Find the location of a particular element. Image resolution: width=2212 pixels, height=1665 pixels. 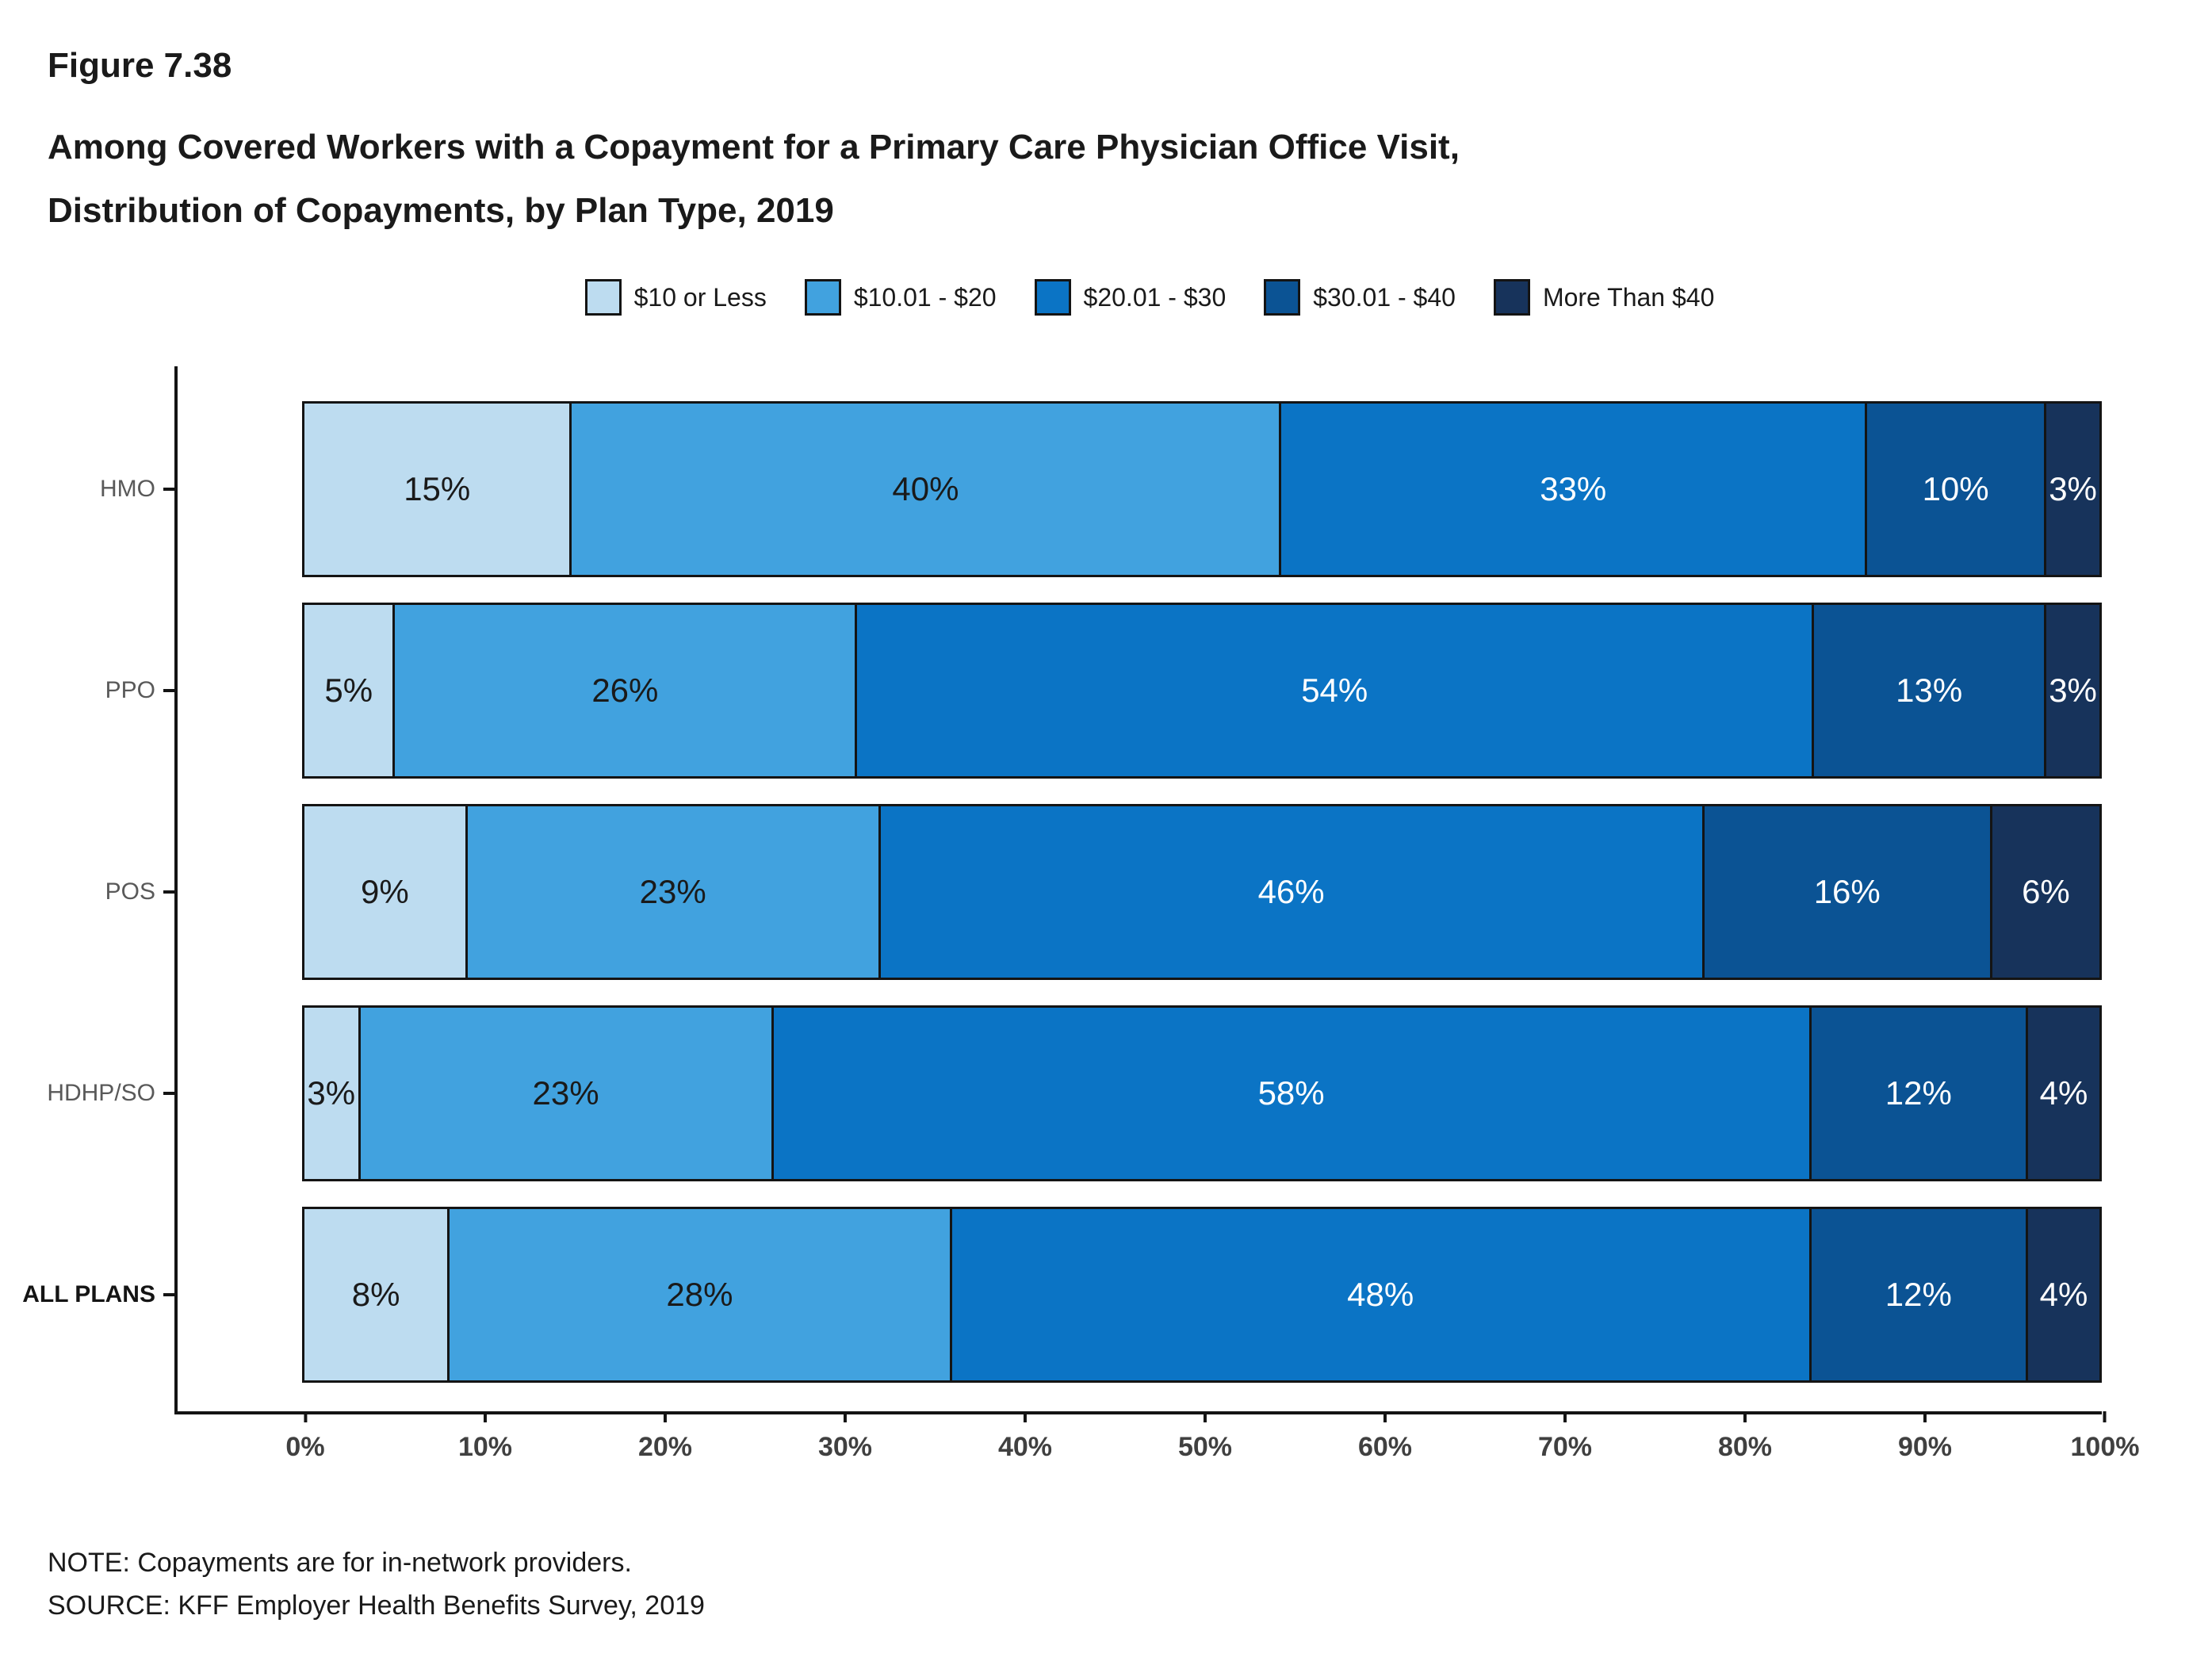

x-axis-tick: 80% is located at coordinates (1745, 1437).